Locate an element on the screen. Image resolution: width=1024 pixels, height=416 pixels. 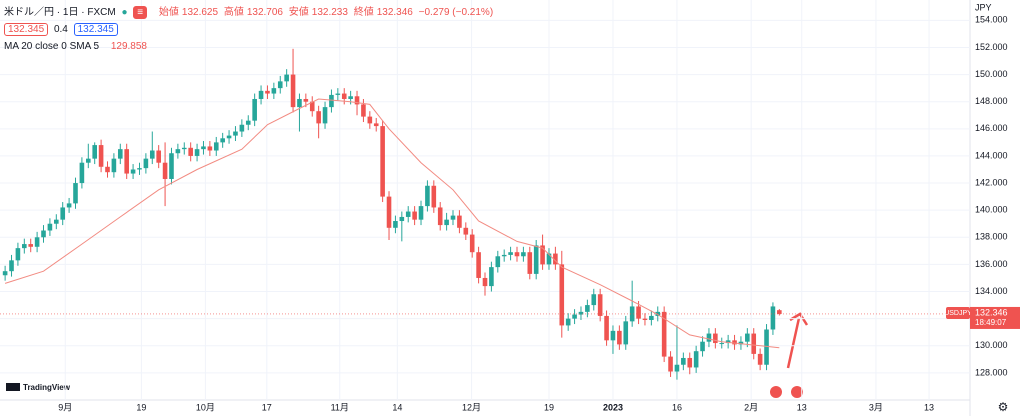
price-tag-box is located at coordinates (958, 312).